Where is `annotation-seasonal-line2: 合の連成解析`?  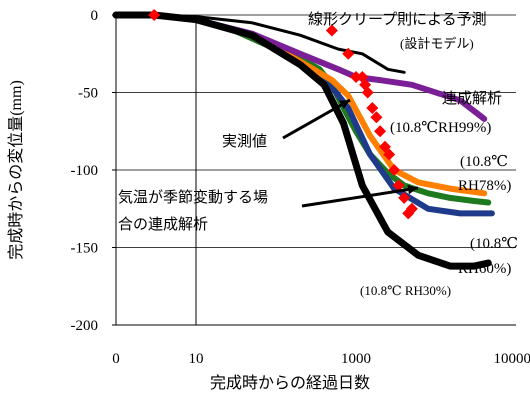 annotation-seasonal-line2: 合の連成解析 is located at coordinates (163, 224).